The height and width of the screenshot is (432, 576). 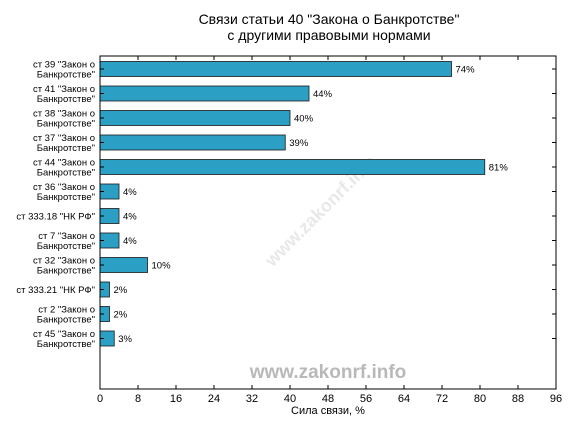 What do you see at coordinates (328, 411) in the screenshot?
I see `x-axis-label: Сила связи, %` at bounding box center [328, 411].